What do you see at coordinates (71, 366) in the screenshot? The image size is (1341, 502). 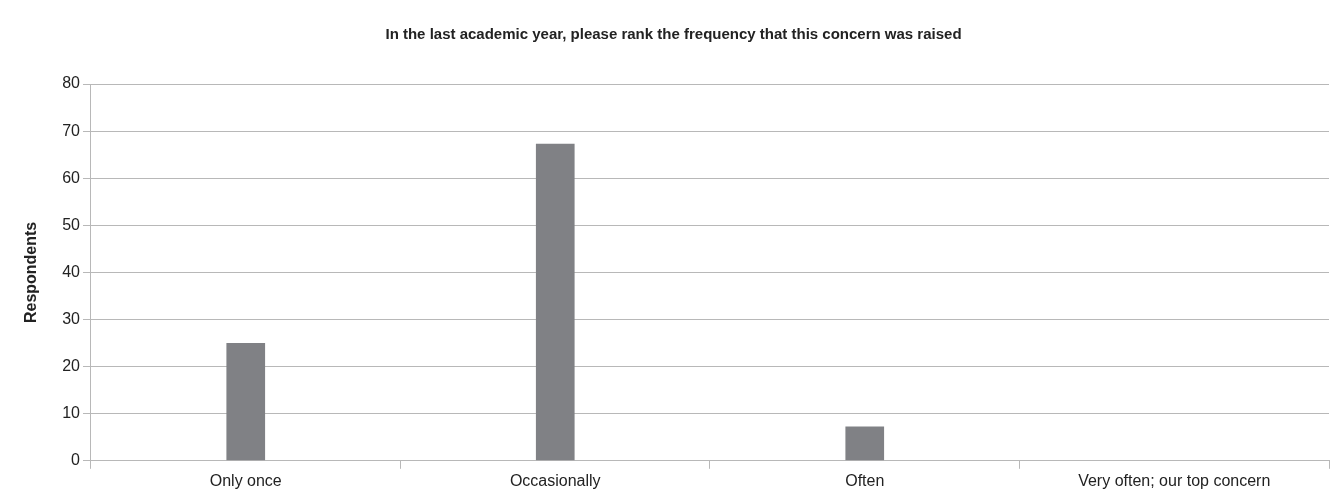 I see `y-tick-label: 20` at bounding box center [71, 366].